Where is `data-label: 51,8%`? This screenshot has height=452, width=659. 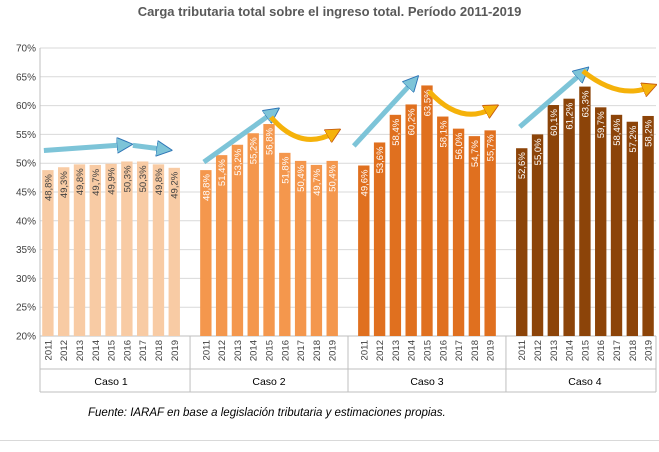
data-label: 51,8% is located at coordinates (285, 169).